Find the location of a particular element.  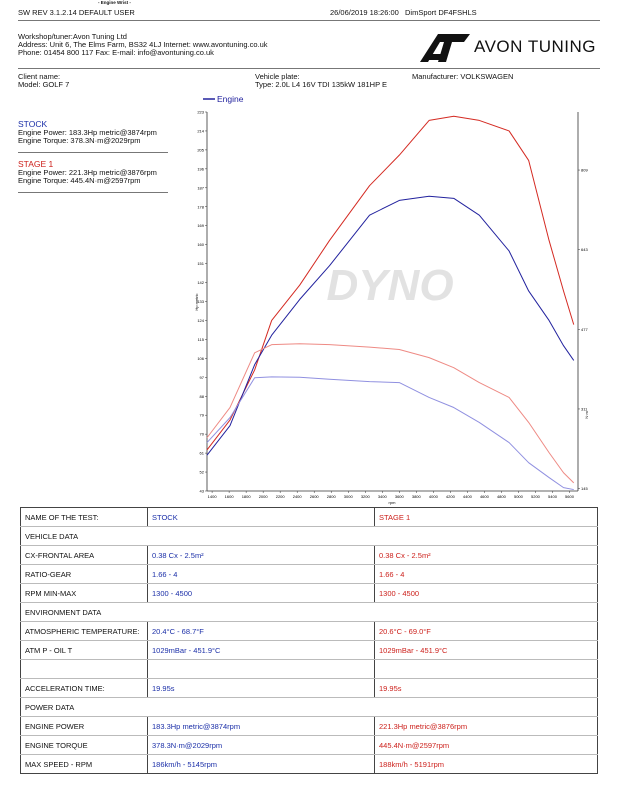

x-tick-label: 4800 is located at coordinates (502, 496).